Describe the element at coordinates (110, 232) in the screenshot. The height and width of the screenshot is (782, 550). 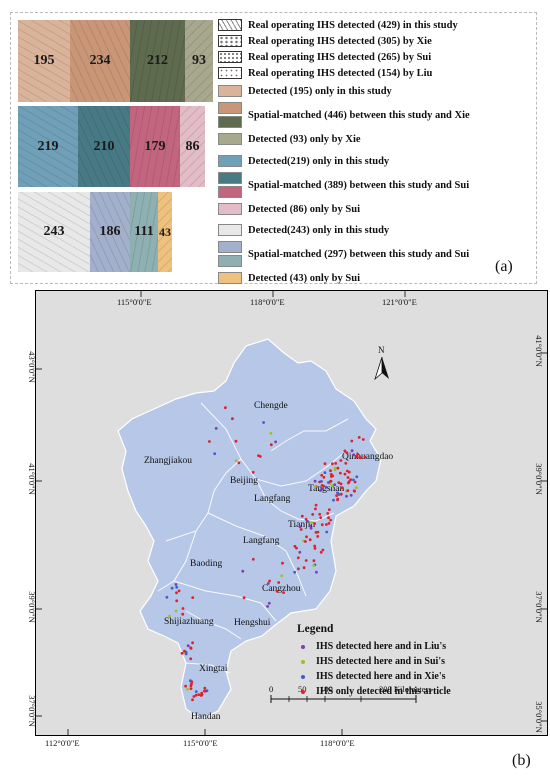
I see `block-spatial-matched-sui-2-part1: 186` at that location.